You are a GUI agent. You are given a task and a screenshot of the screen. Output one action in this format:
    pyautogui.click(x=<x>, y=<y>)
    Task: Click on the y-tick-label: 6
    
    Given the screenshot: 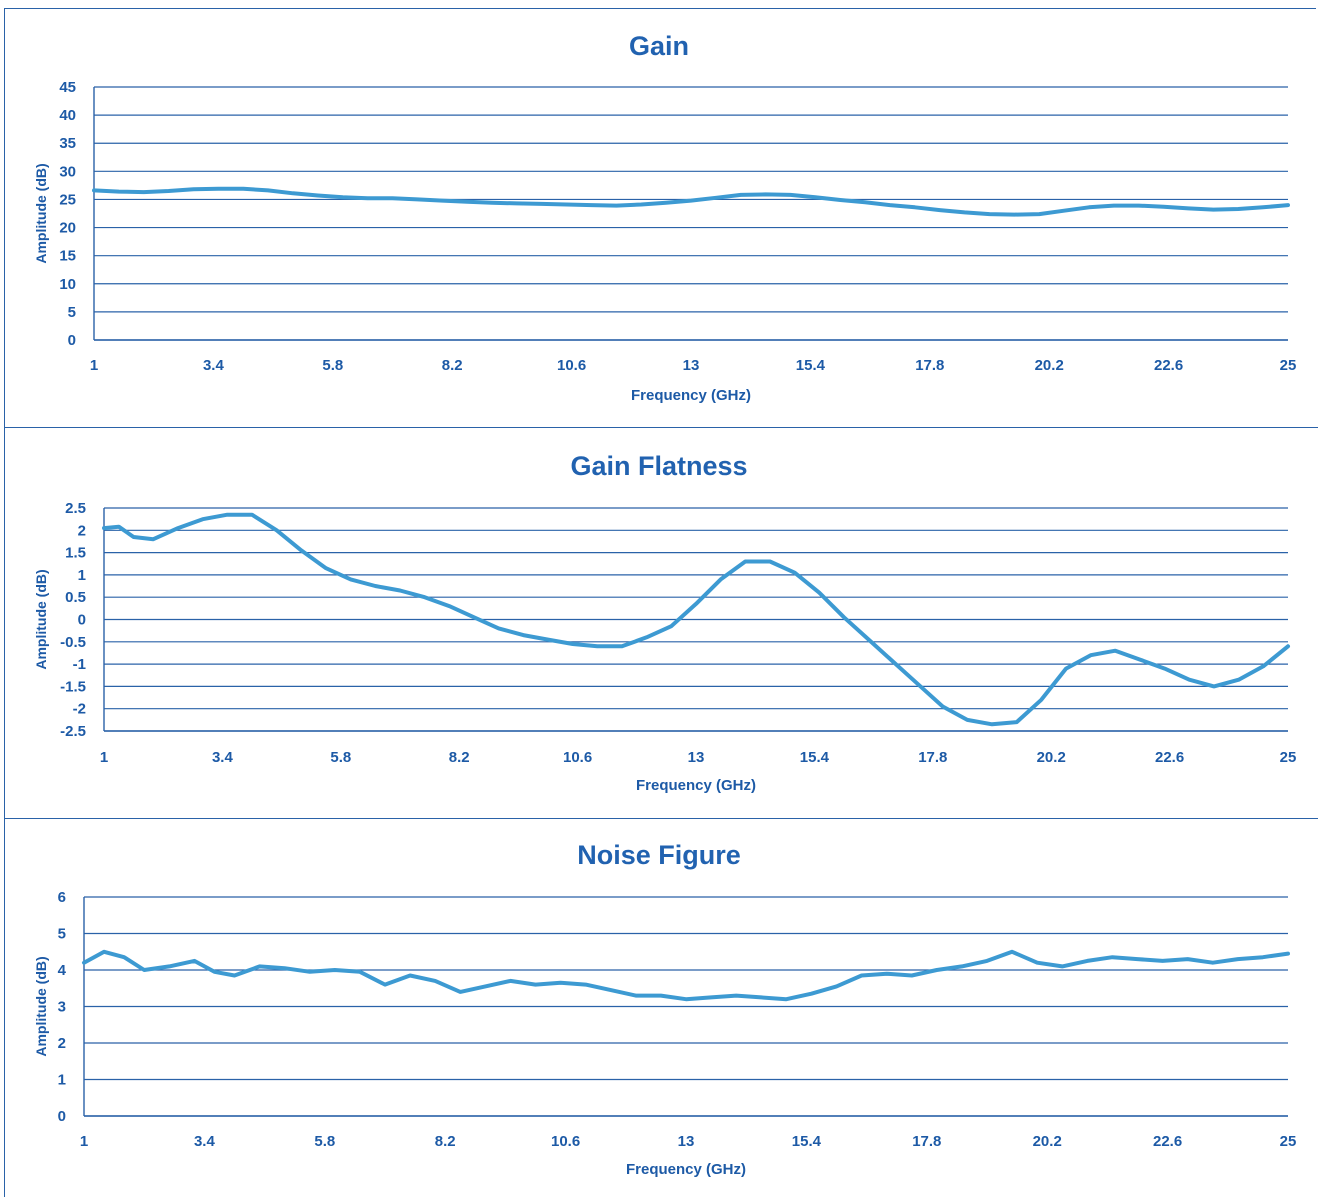 What is the action you would take?
    pyautogui.click(x=62, y=897)
    